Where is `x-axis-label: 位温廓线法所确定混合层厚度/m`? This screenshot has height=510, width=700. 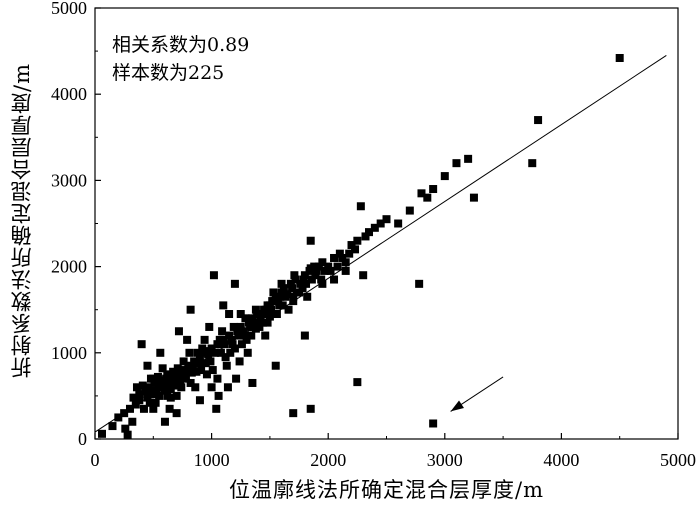 x-axis-label: 位温廓线法所确定混合层厚度/m is located at coordinates (386, 490).